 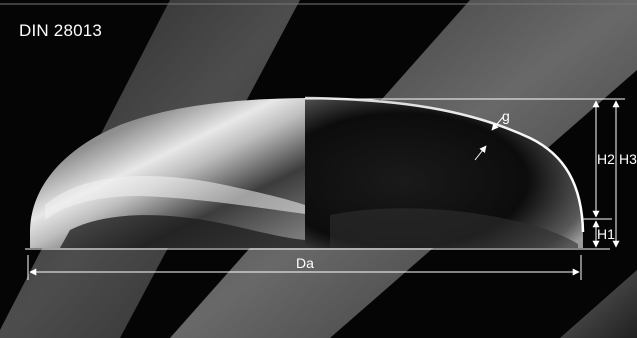 What do you see at coordinates (305, 263) in the screenshot?
I see `da-label: Da` at bounding box center [305, 263].